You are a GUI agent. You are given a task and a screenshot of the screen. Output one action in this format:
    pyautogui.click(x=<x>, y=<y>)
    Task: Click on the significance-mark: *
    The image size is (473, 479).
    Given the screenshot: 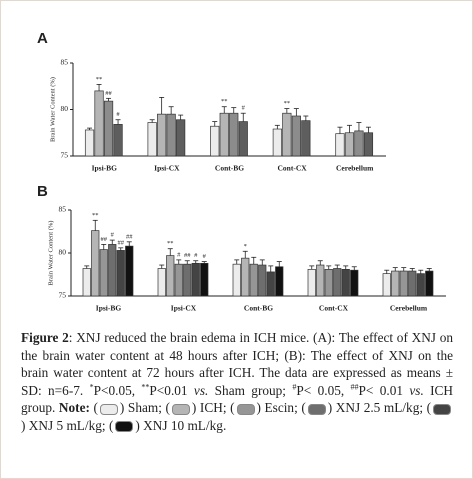 What is the action you would take?
    pyautogui.click(x=245, y=246)
    